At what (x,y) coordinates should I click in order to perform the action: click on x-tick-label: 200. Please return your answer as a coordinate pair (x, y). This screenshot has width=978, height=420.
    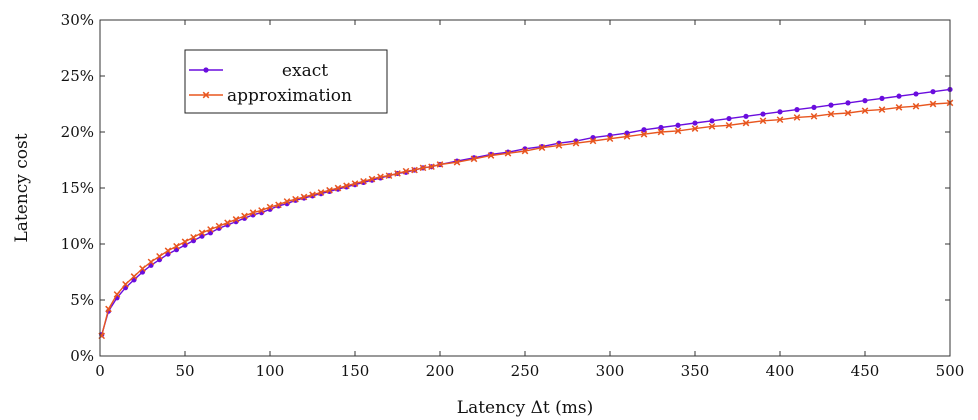
    Looking at the image, I should click on (440, 371).